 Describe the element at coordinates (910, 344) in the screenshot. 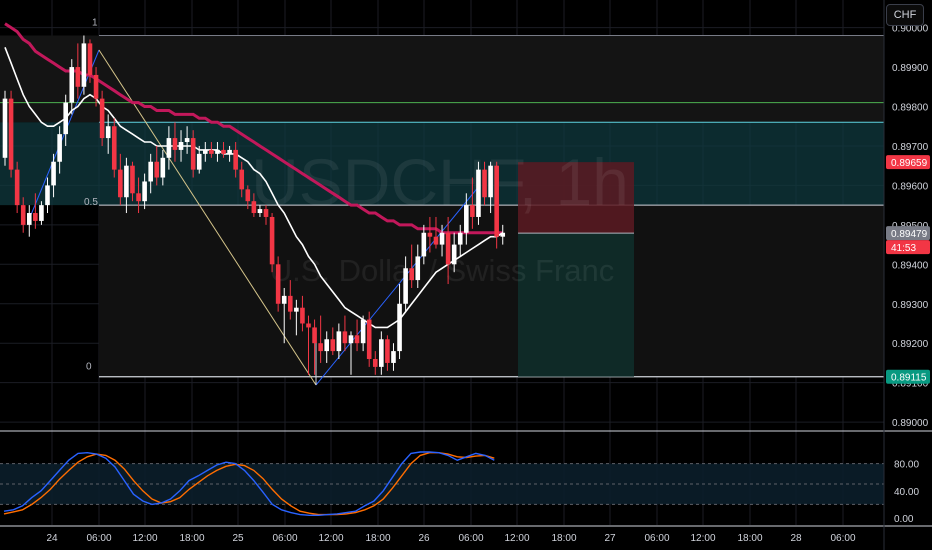

I see `price-tick-label: 0.89200` at that location.